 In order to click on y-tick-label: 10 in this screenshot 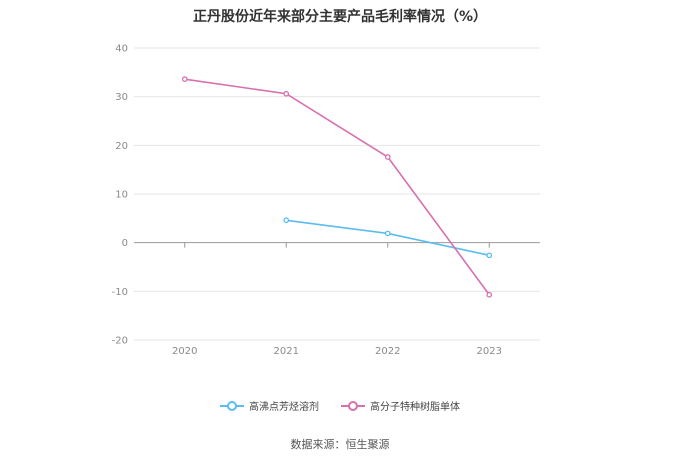, I will do `click(121, 195)`.